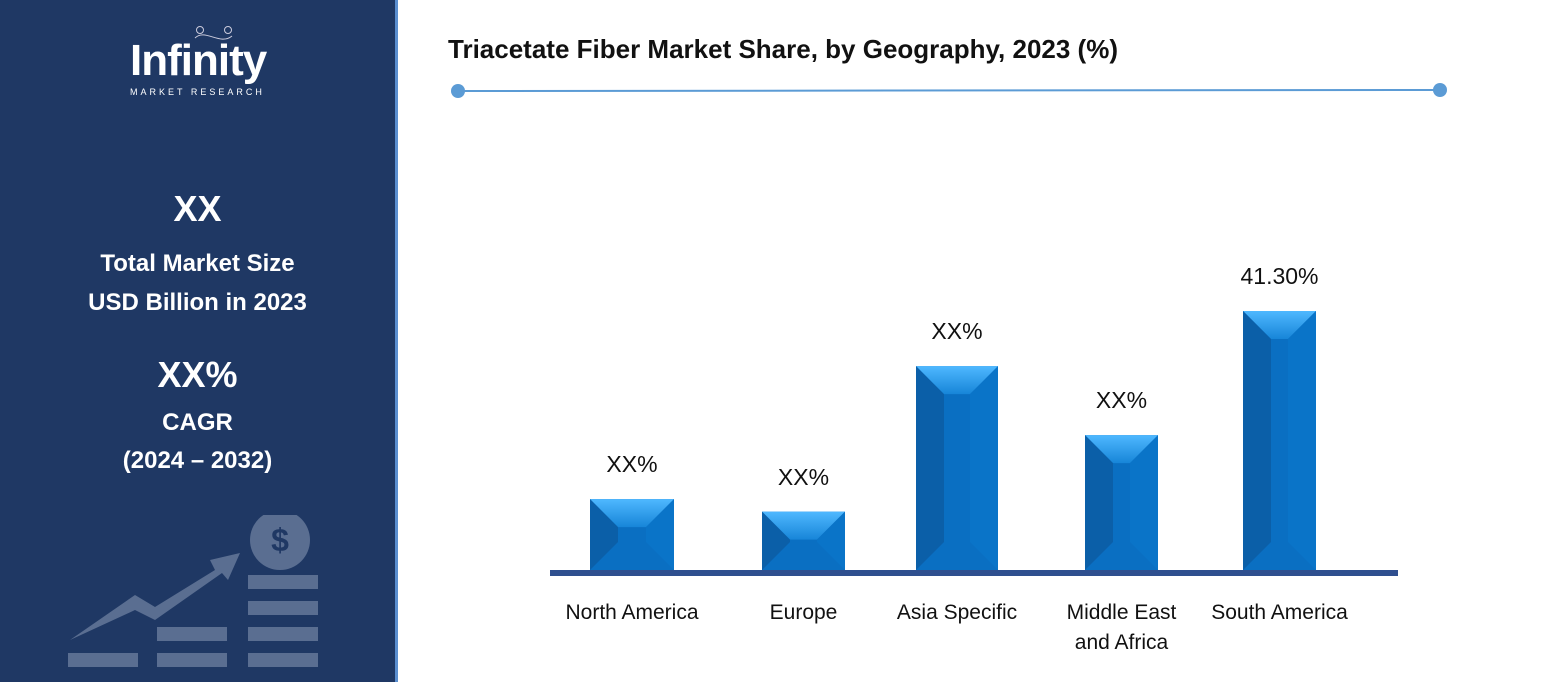  What do you see at coordinates (1122, 628) in the screenshot?
I see `category-label: Middle East and Africa` at bounding box center [1122, 628].